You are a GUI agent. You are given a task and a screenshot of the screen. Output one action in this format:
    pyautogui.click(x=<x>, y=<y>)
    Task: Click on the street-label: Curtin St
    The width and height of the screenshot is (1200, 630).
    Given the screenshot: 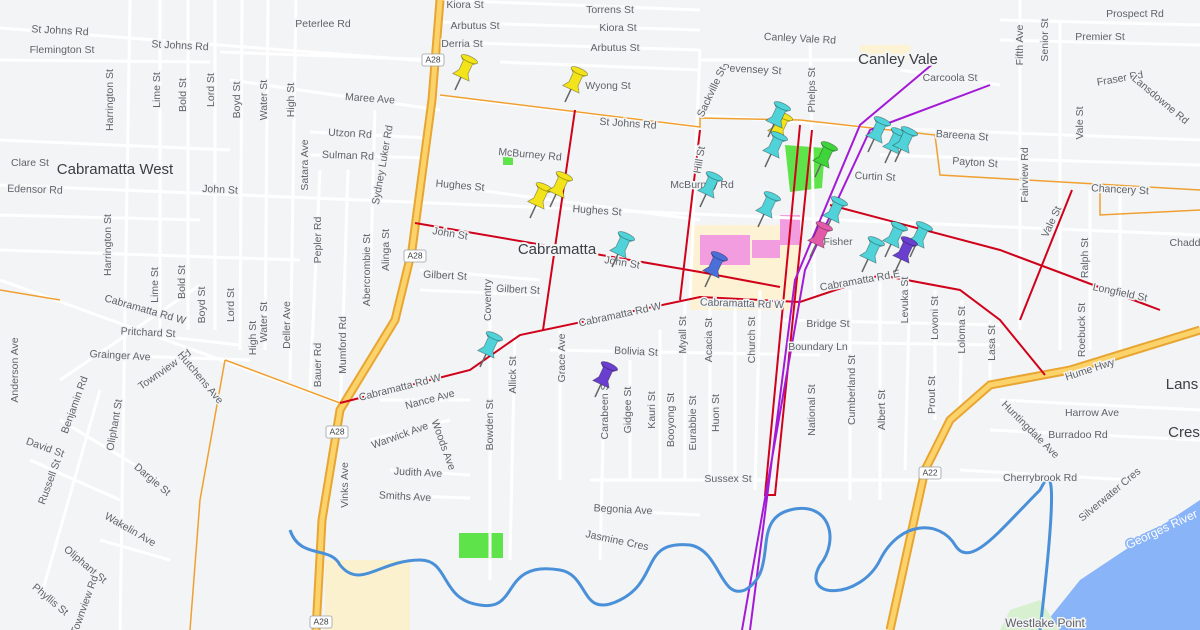 What is the action you would take?
    pyautogui.click(x=875, y=177)
    